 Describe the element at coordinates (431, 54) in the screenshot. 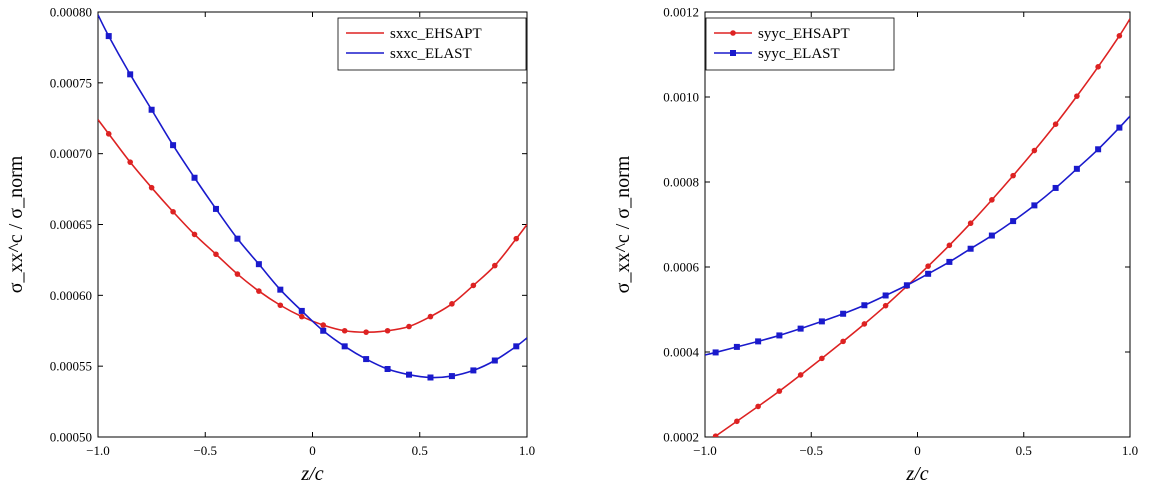

I see `legend-label: sxxc_ELAST` at that location.